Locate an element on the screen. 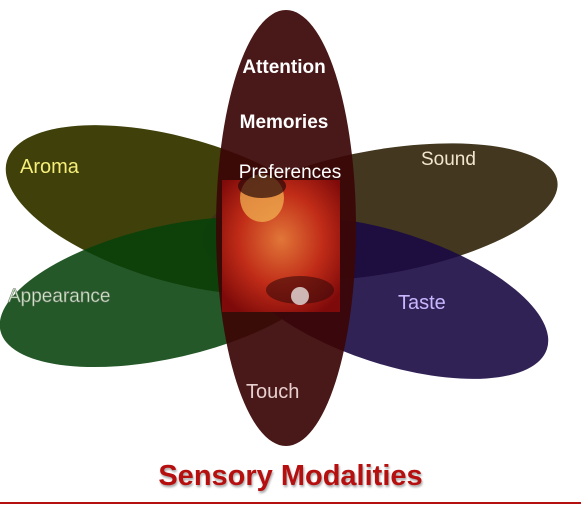 The image size is (581, 506). touch-label: Touch is located at coordinates (272, 392).